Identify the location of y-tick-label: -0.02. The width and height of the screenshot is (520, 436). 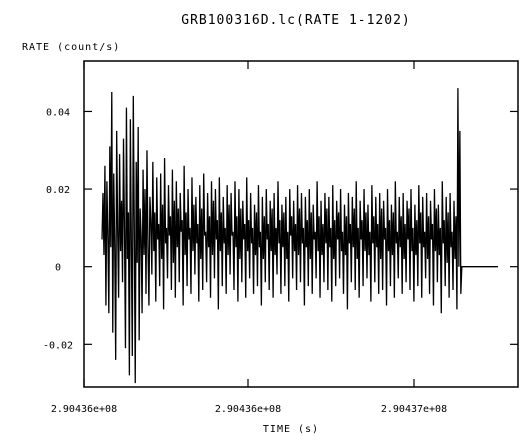
(58, 345).